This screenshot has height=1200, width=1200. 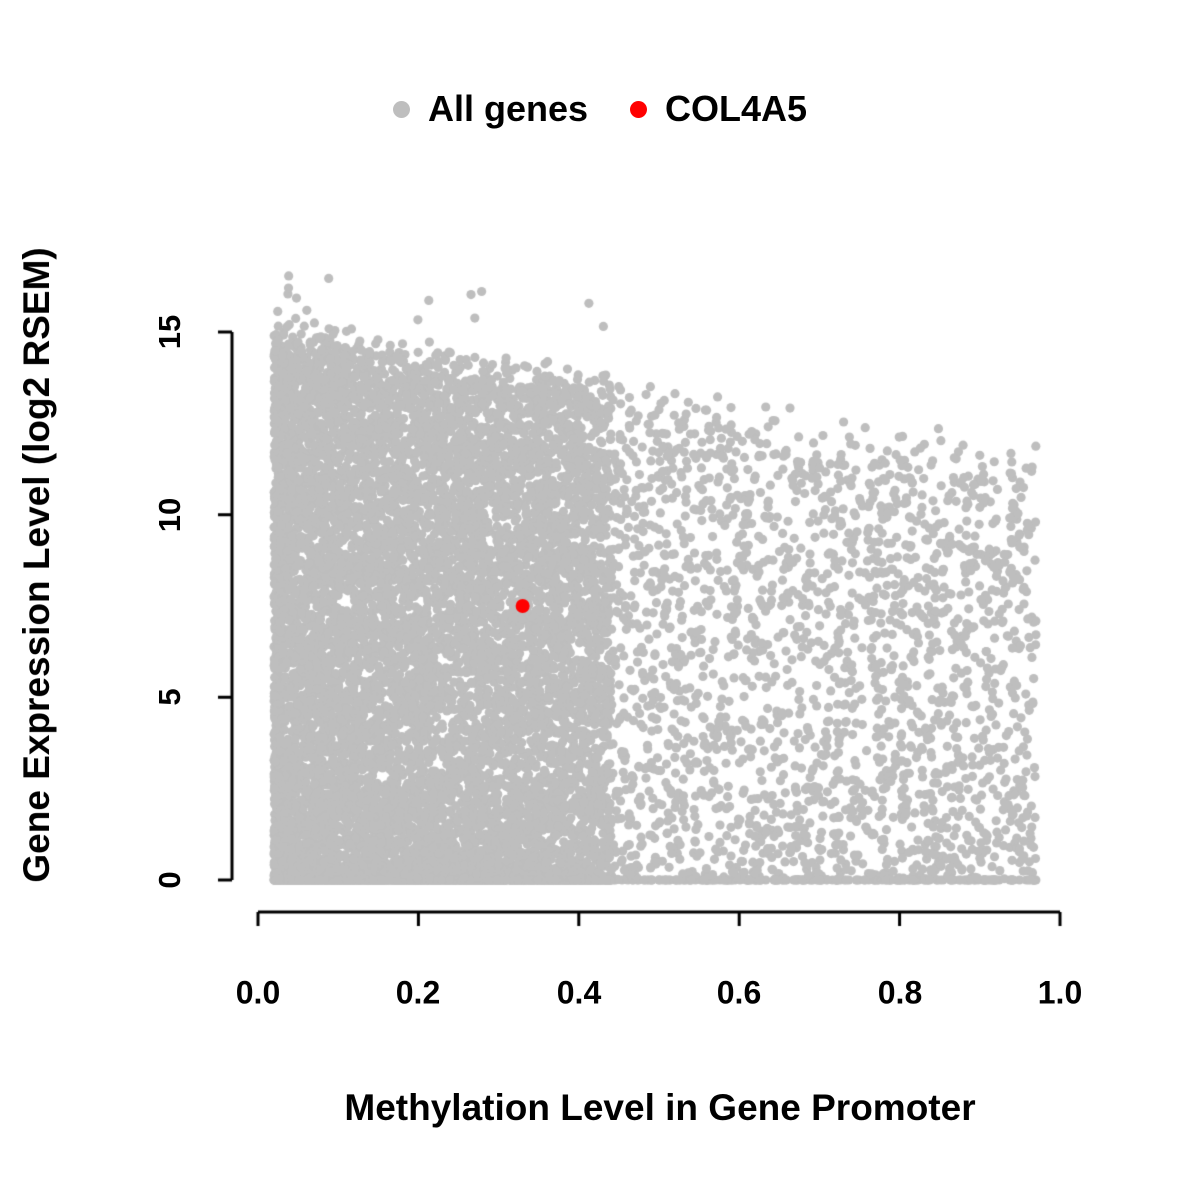 I want to click on legend-item-col4a5: COL4A5, so click(x=718, y=109).